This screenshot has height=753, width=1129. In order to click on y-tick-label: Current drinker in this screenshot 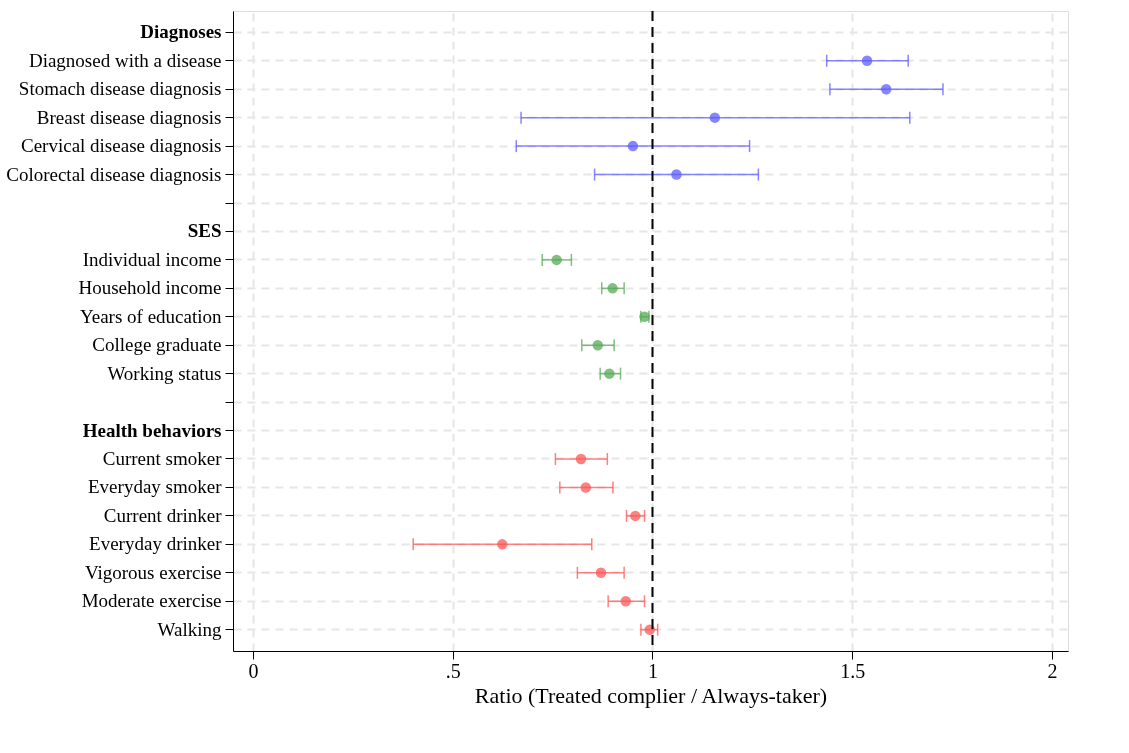, I will do `click(163, 515)`.